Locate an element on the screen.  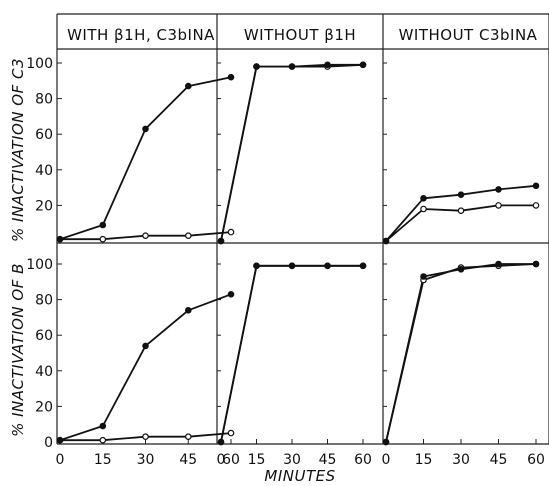
x-tick-label-1-3: 45 is located at coordinates (328, 460).